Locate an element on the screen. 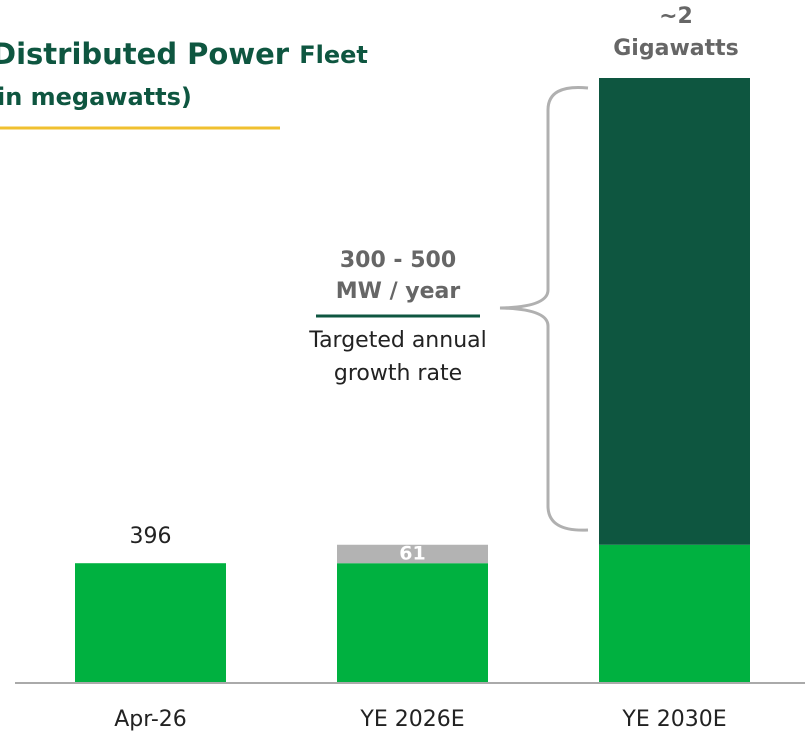  rate-label: 300 - 500 is located at coordinates (398, 260).